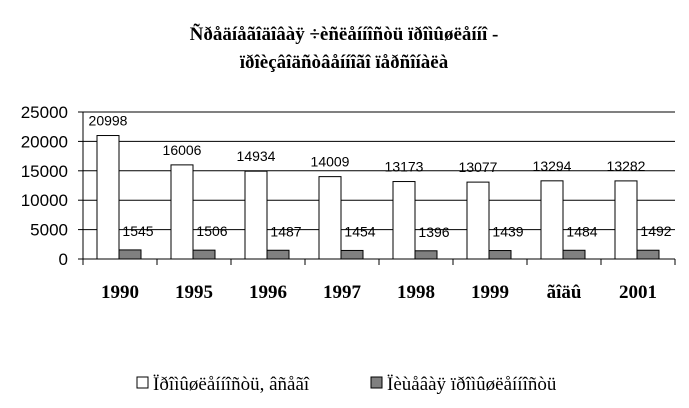  I want to click on data-label-food: 1484, so click(581, 231).